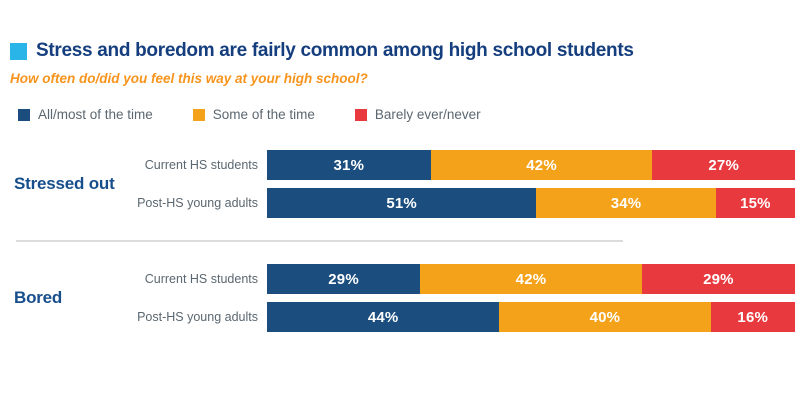  I want to click on stacked-bar: 31% 42% 27%, so click(531, 165).